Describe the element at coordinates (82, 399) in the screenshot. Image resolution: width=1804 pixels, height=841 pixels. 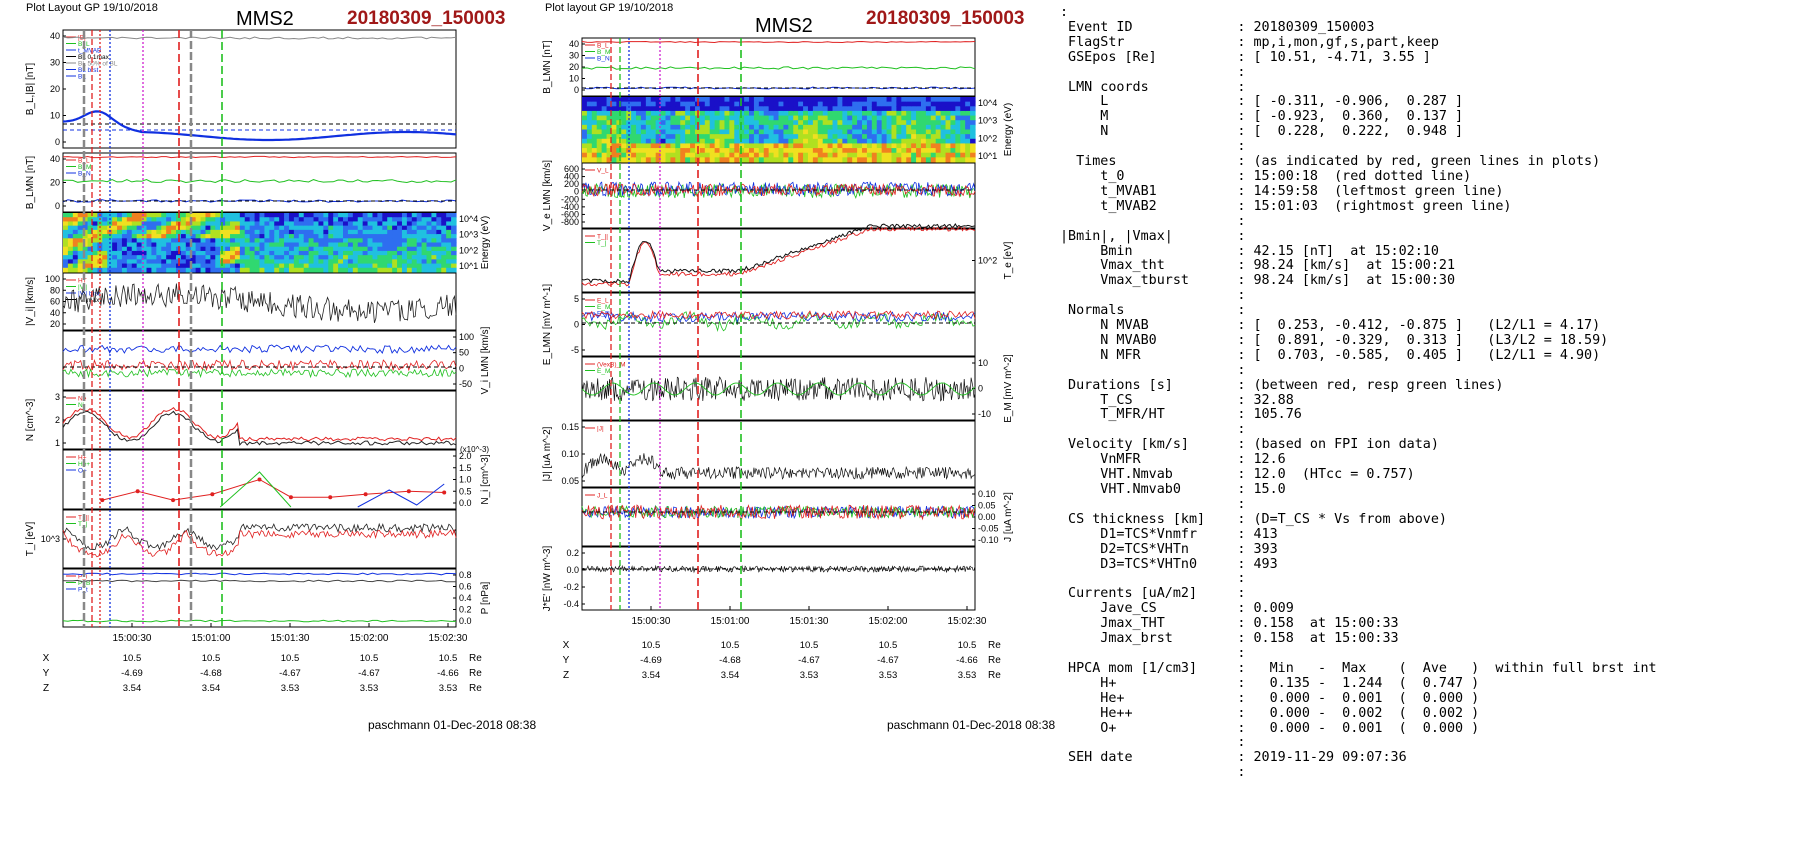
I see `legend-entry: Ne` at that location.